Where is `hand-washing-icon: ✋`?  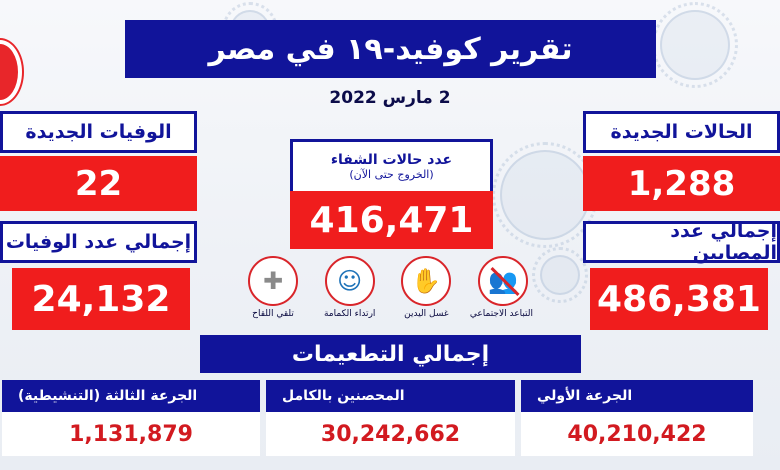
hand-washing-icon: ✋ is located at coordinates (426, 281).